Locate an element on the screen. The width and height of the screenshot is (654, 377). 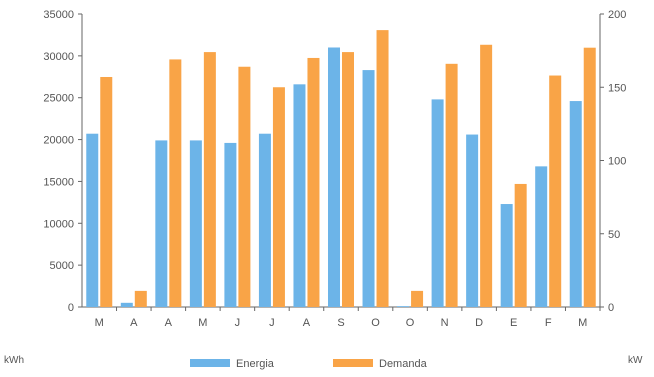
left-axis-unit: kWh is located at coordinates (14, 360).